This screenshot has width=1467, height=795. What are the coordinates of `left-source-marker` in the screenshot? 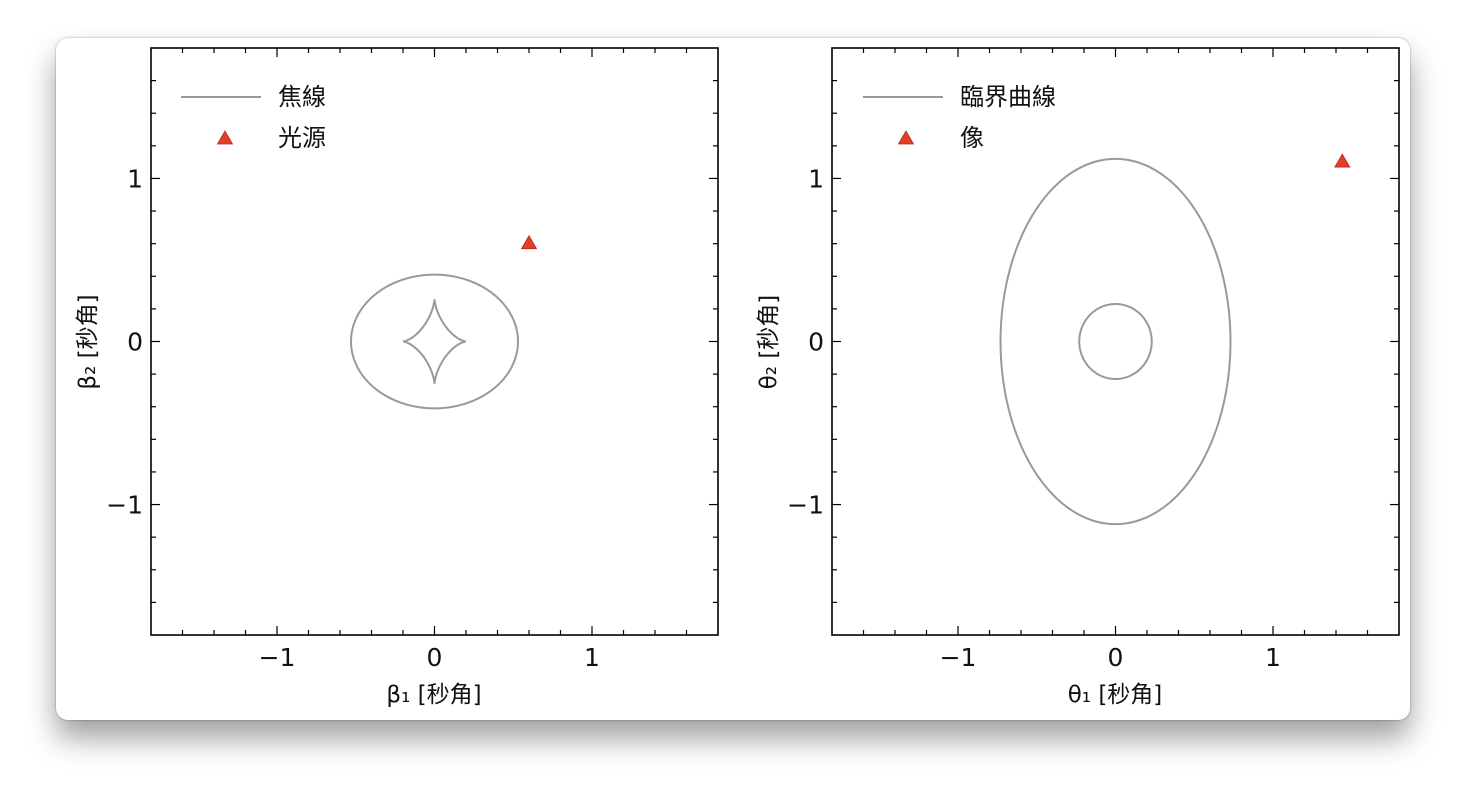 It's located at (529, 242).